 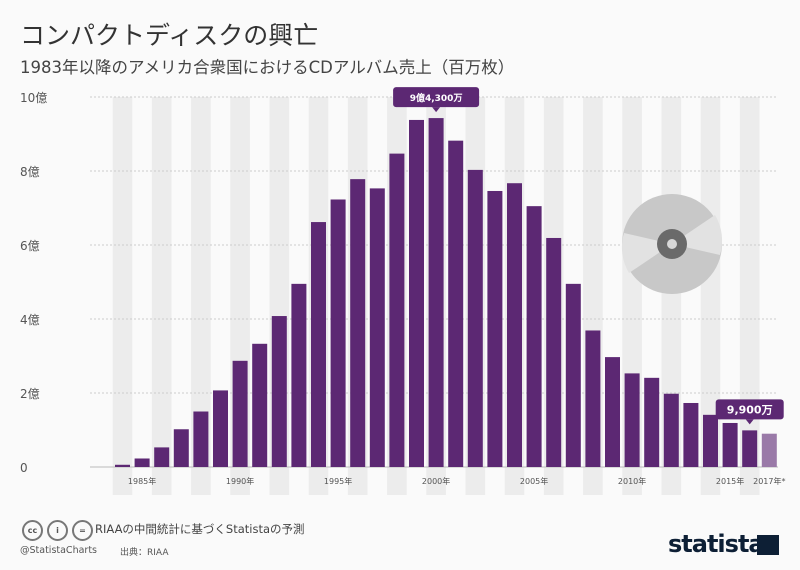 I want to click on no-derivatives-icon: =, so click(x=82, y=530).